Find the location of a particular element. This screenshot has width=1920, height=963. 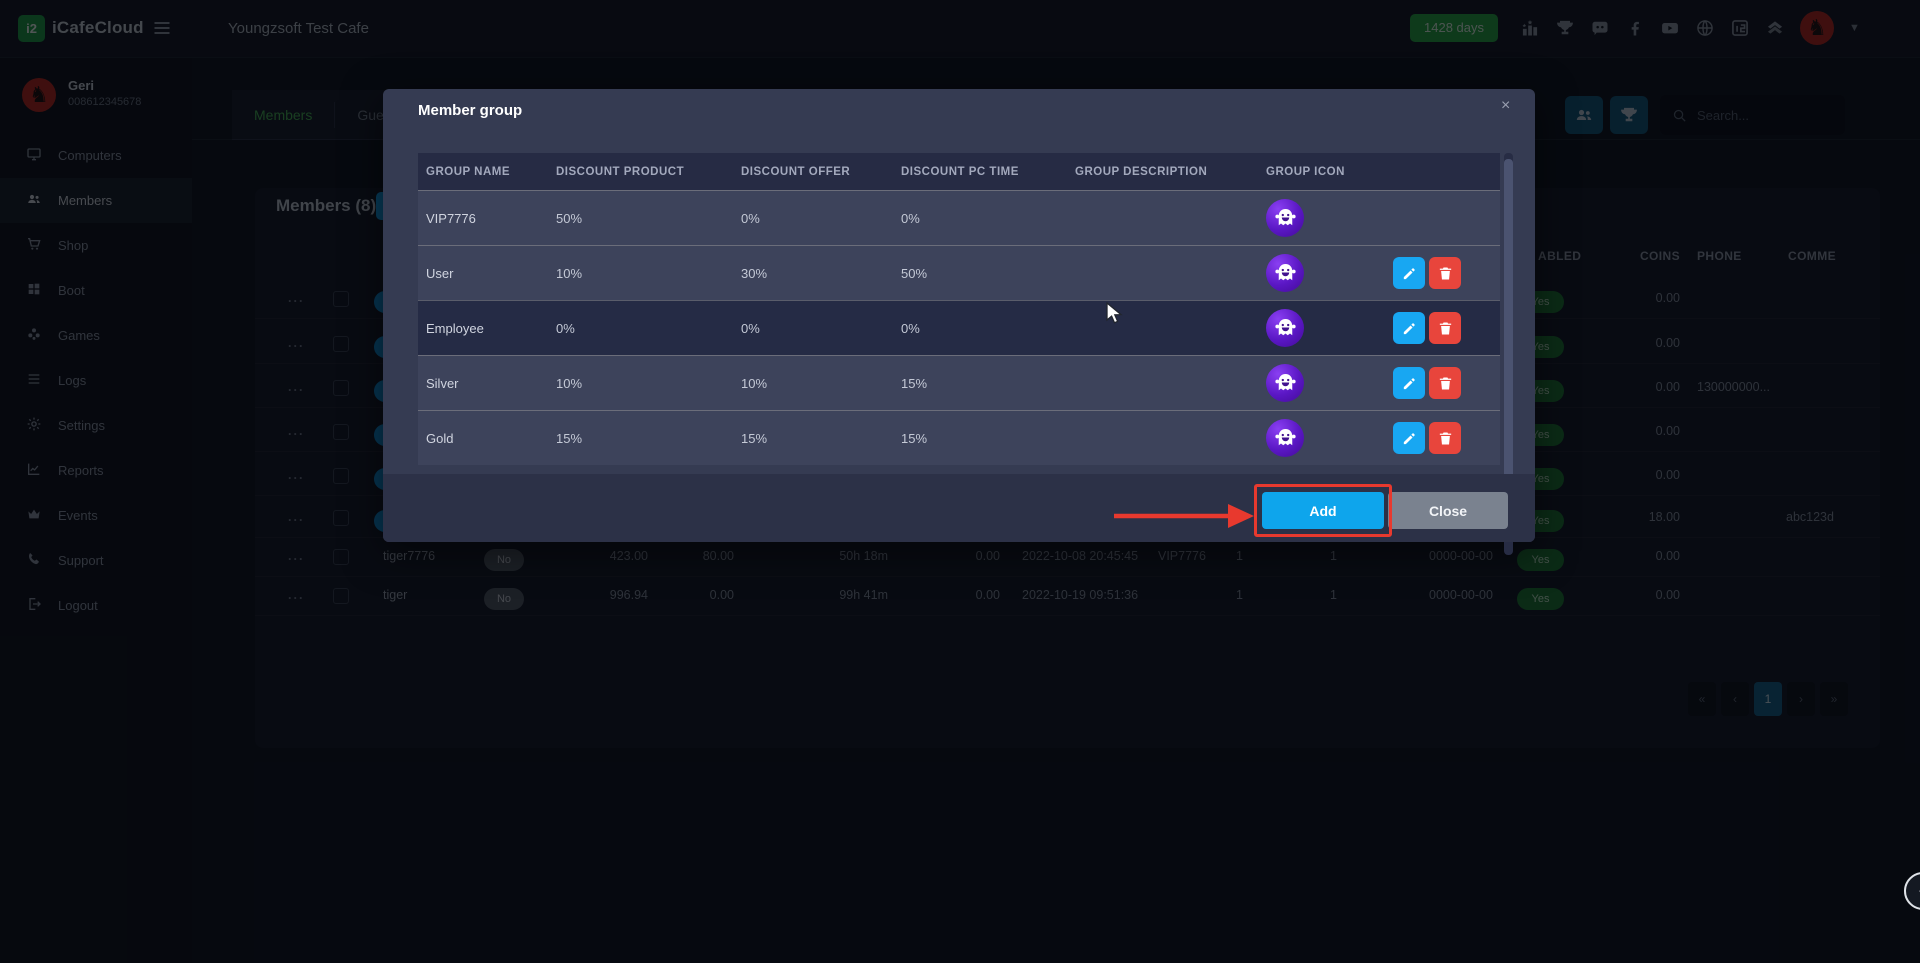

modal-scrollbar-thumb is located at coordinates (1508, 324).